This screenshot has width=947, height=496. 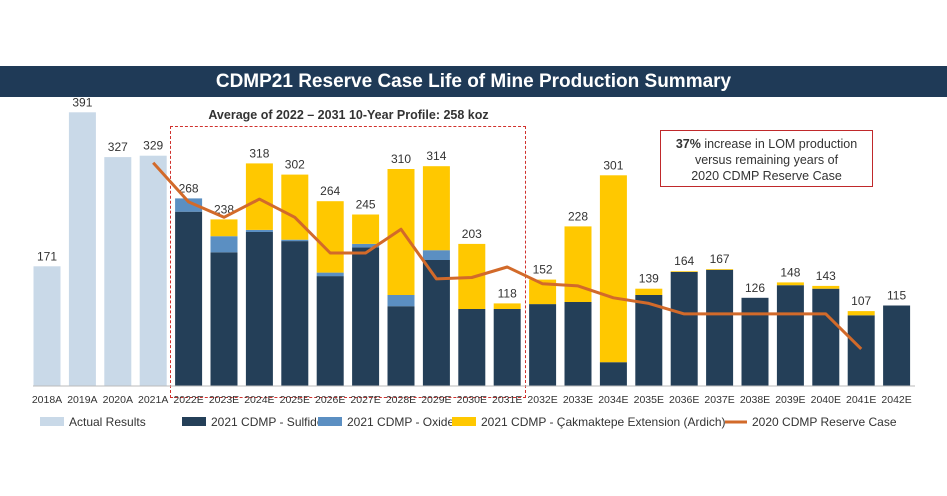 I want to click on data-label-2027E: 245, so click(x=366, y=205).